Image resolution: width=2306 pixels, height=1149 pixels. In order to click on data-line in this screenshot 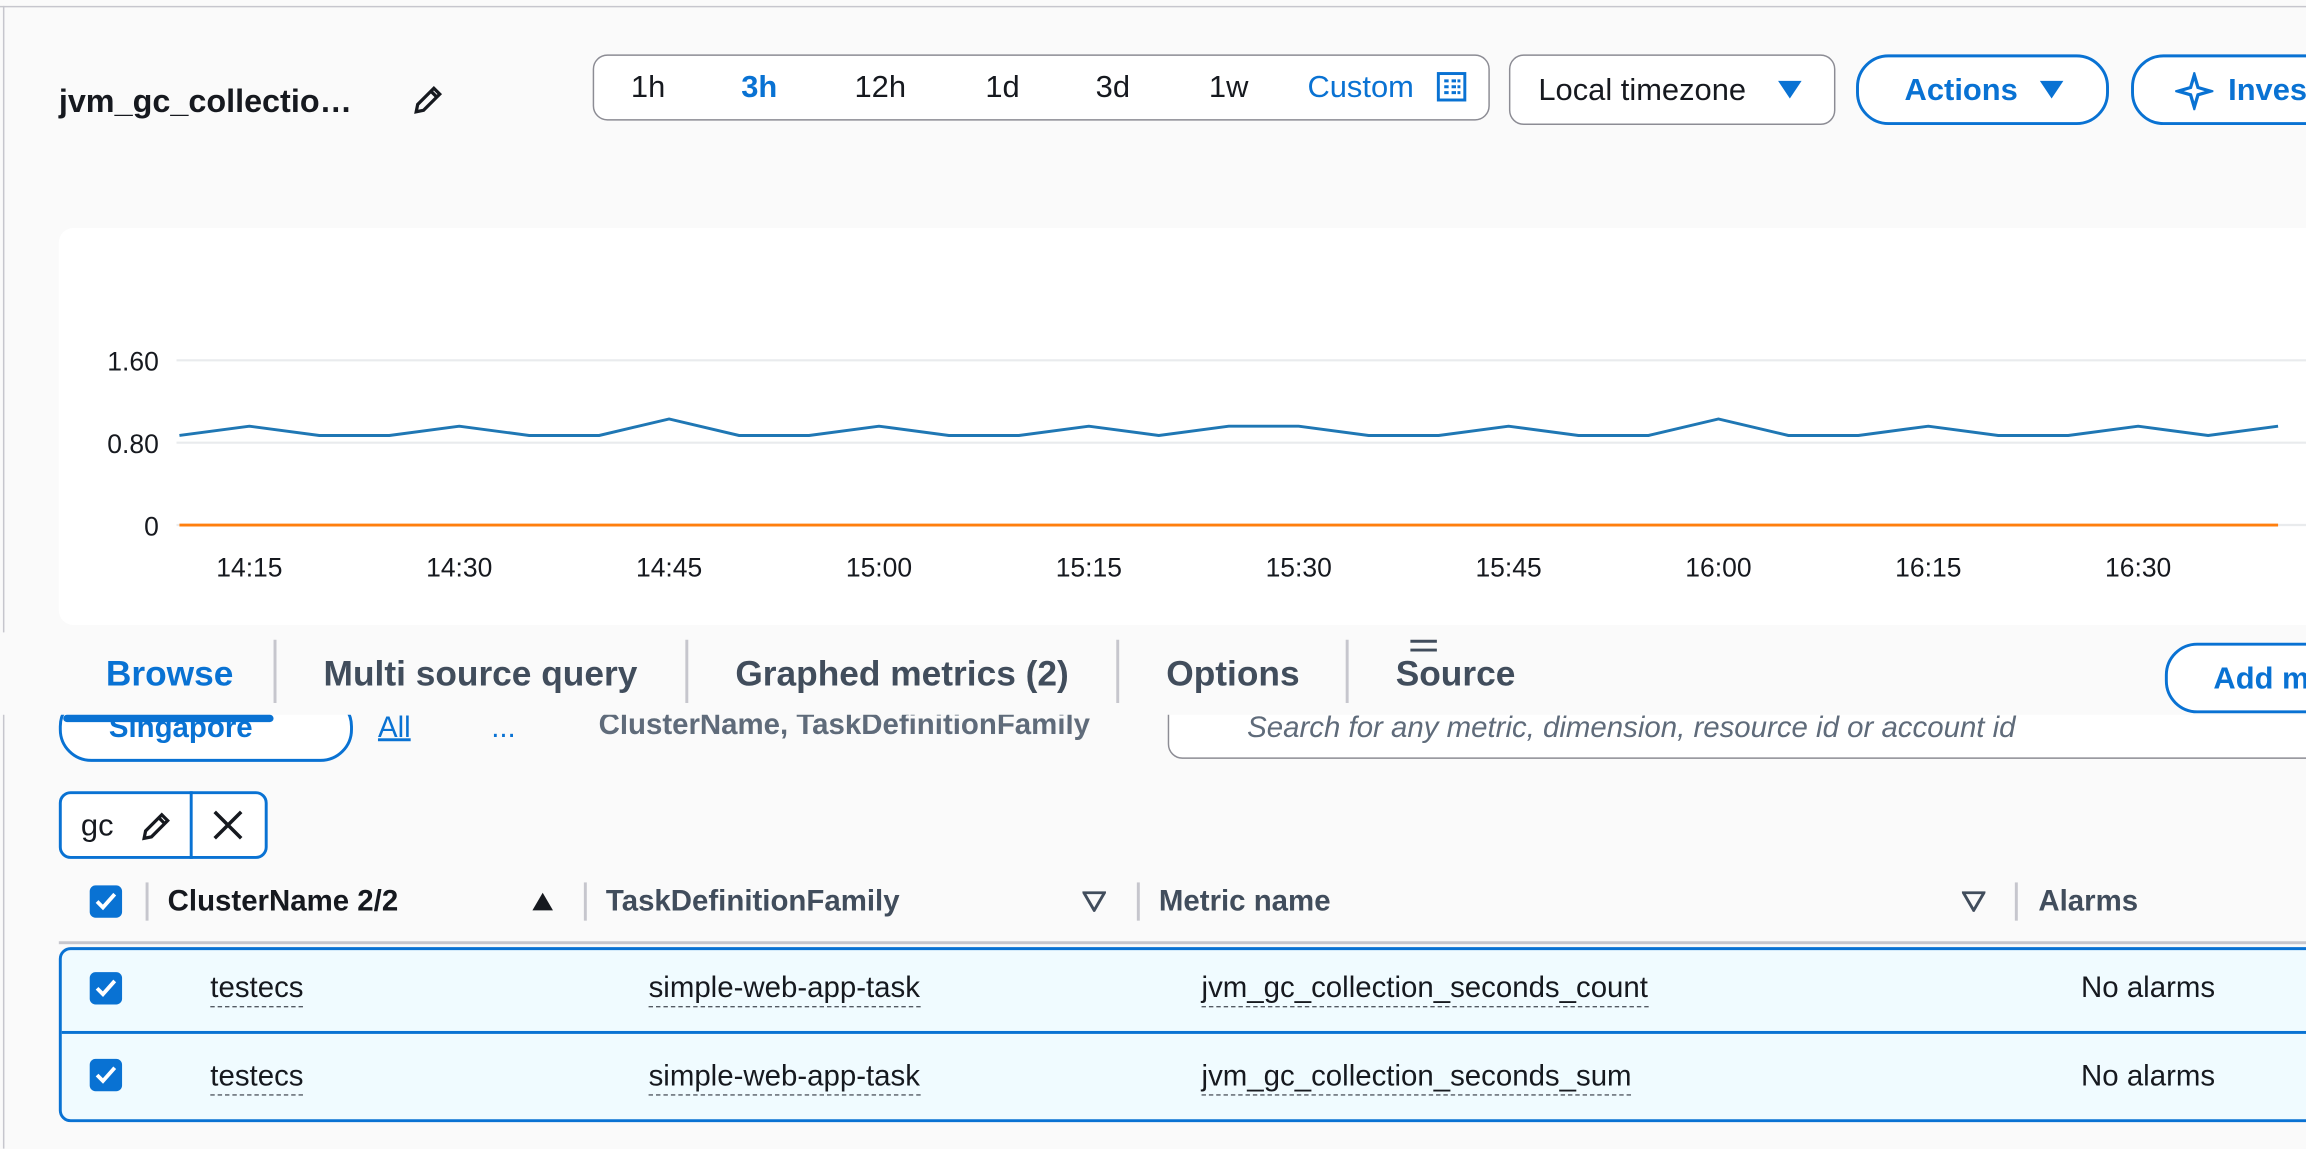, I will do `click(1229, 427)`.